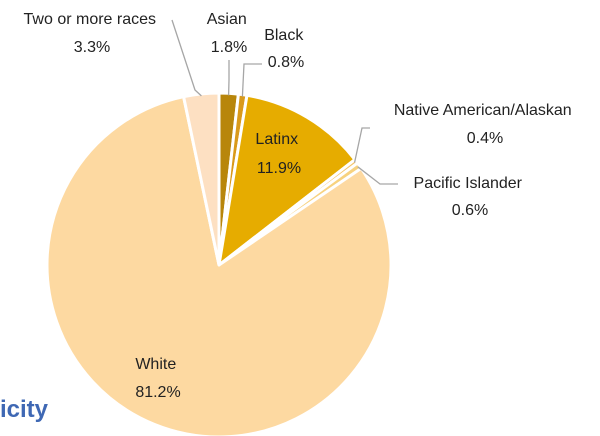 This screenshot has width=600, height=436. I want to click on slice-label-value: 1.8%, so click(229, 47).